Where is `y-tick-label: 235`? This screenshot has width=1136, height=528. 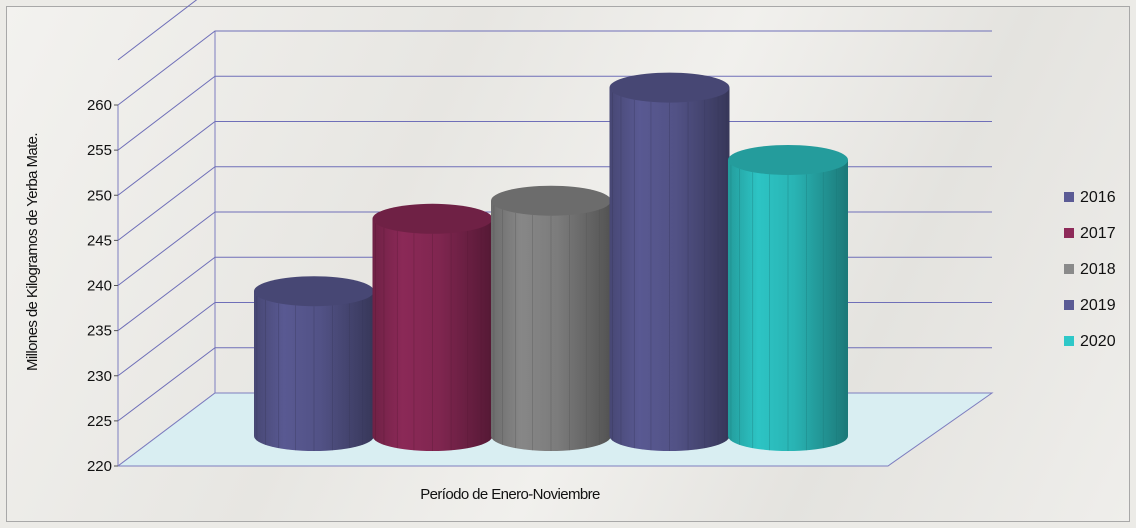 y-tick-label: 235 is located at coordinates (99, 331).